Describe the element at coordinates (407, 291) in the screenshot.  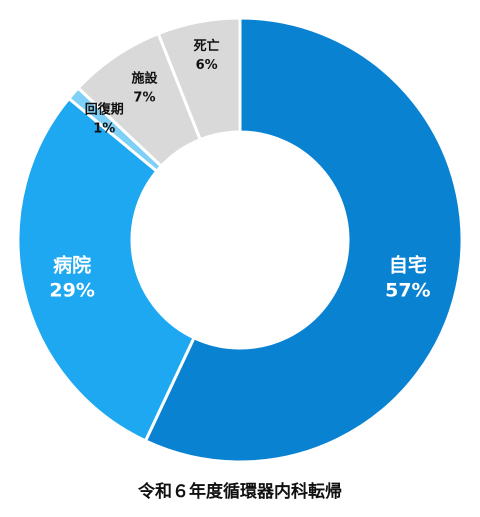
I see `slice-label-percent-1: 57%` at that location.